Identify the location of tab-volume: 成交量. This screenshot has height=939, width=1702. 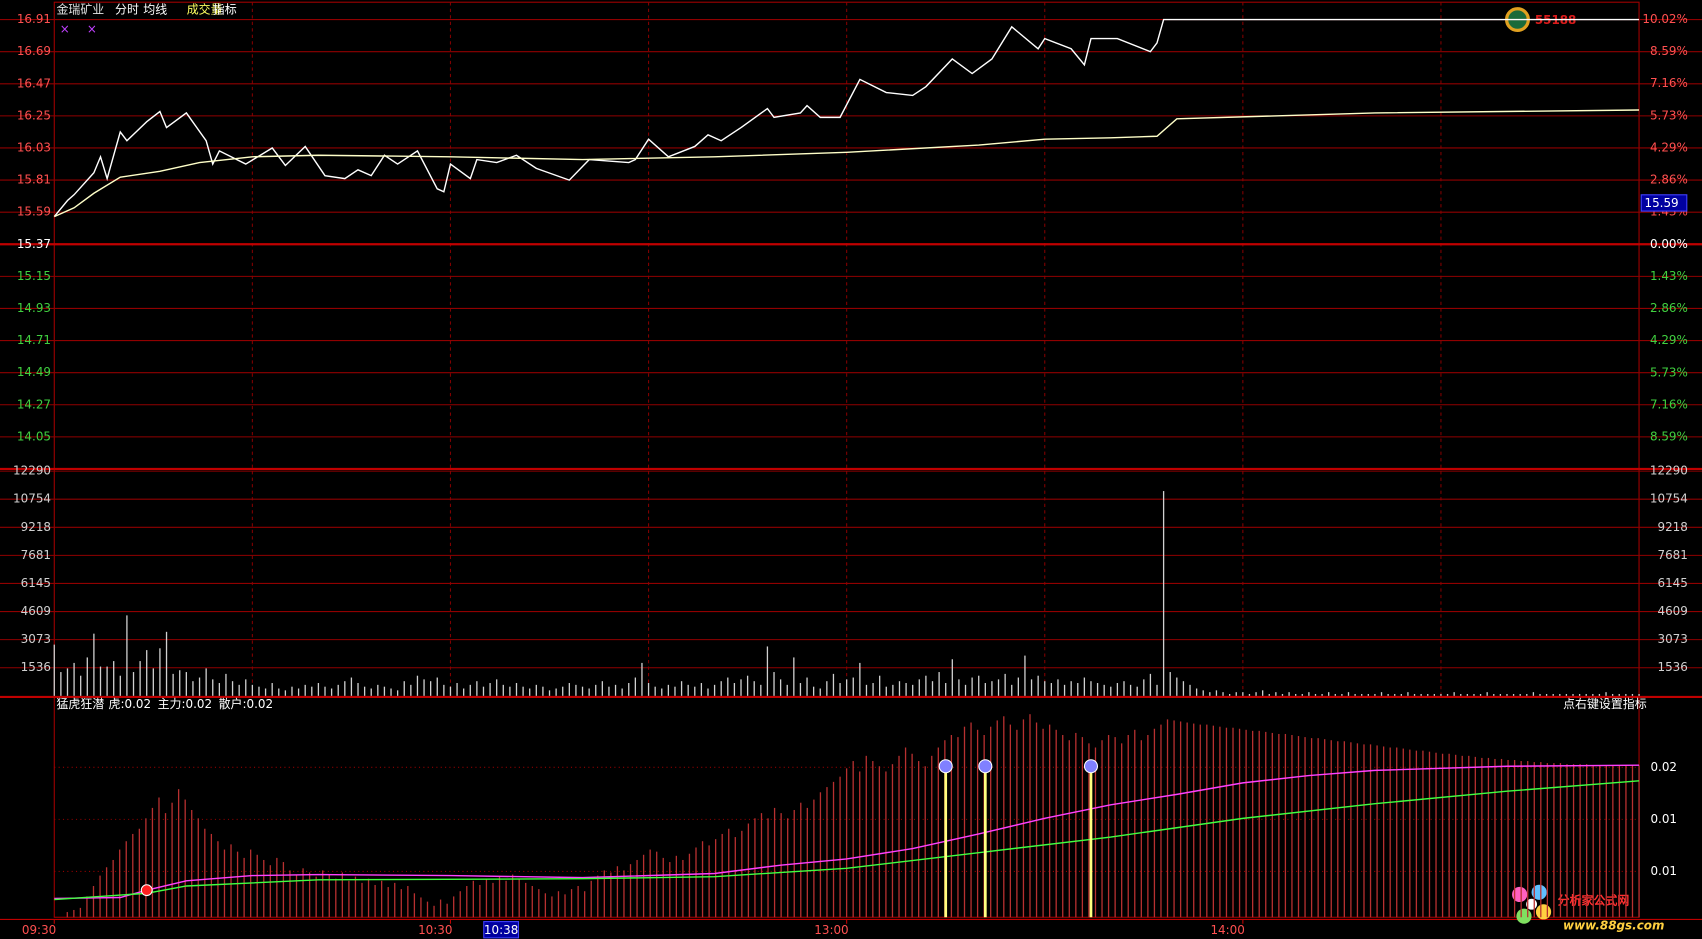
(205, 8).